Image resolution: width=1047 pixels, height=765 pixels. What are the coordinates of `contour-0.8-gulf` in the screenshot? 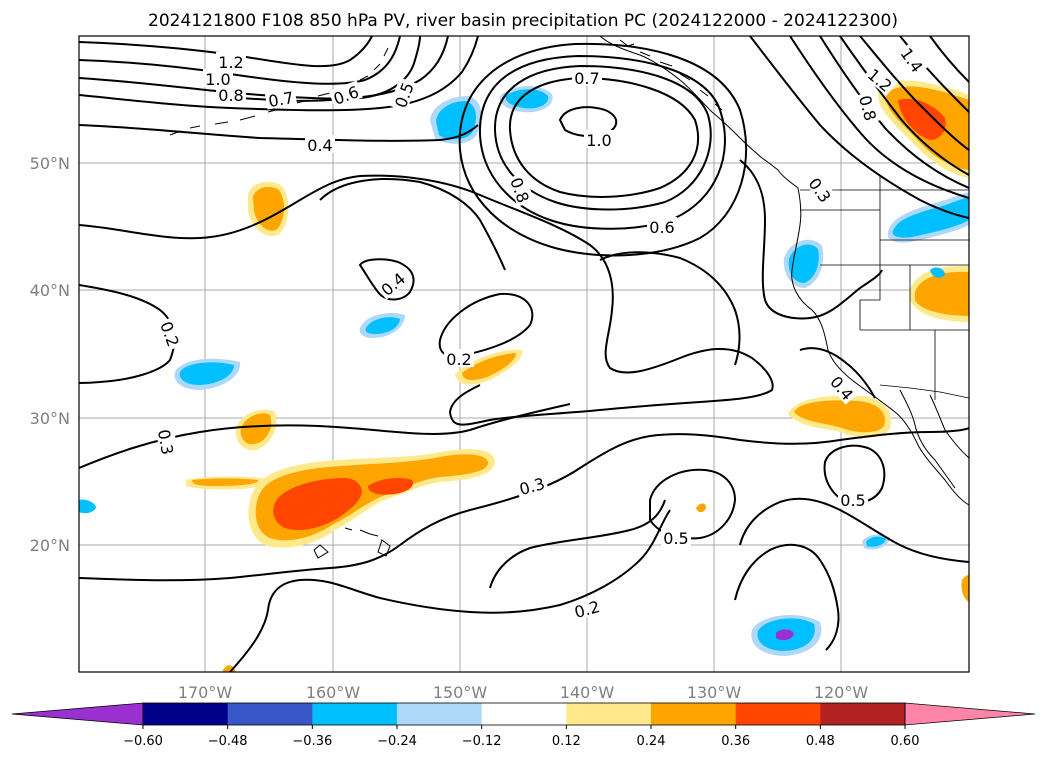 It's located at (604, 137).